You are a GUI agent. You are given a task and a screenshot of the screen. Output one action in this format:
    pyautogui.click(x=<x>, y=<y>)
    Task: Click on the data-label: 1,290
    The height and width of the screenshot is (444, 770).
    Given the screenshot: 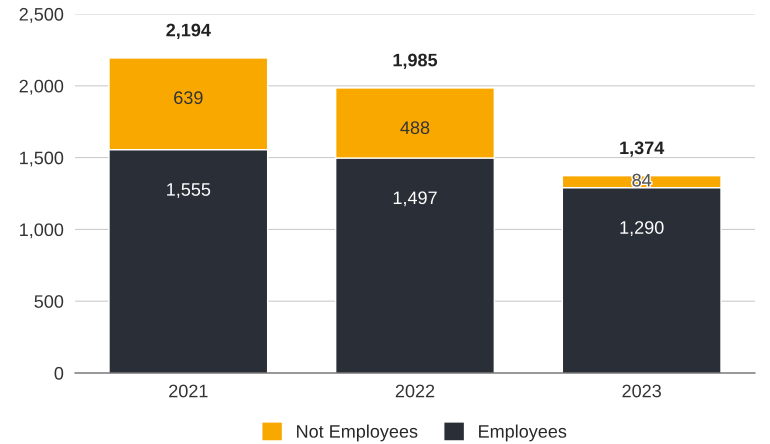 What is the action you would take?
    pyautogui.click(x=642, y=228)
    